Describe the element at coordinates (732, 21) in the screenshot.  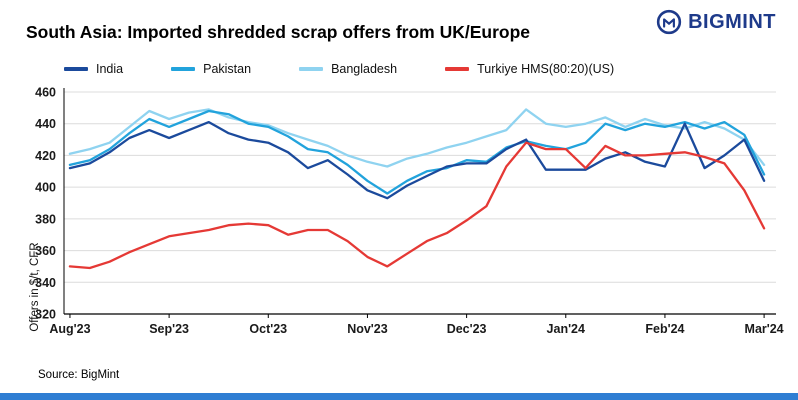
I see `bigmint-logo-text: BIGMINT` at that location.